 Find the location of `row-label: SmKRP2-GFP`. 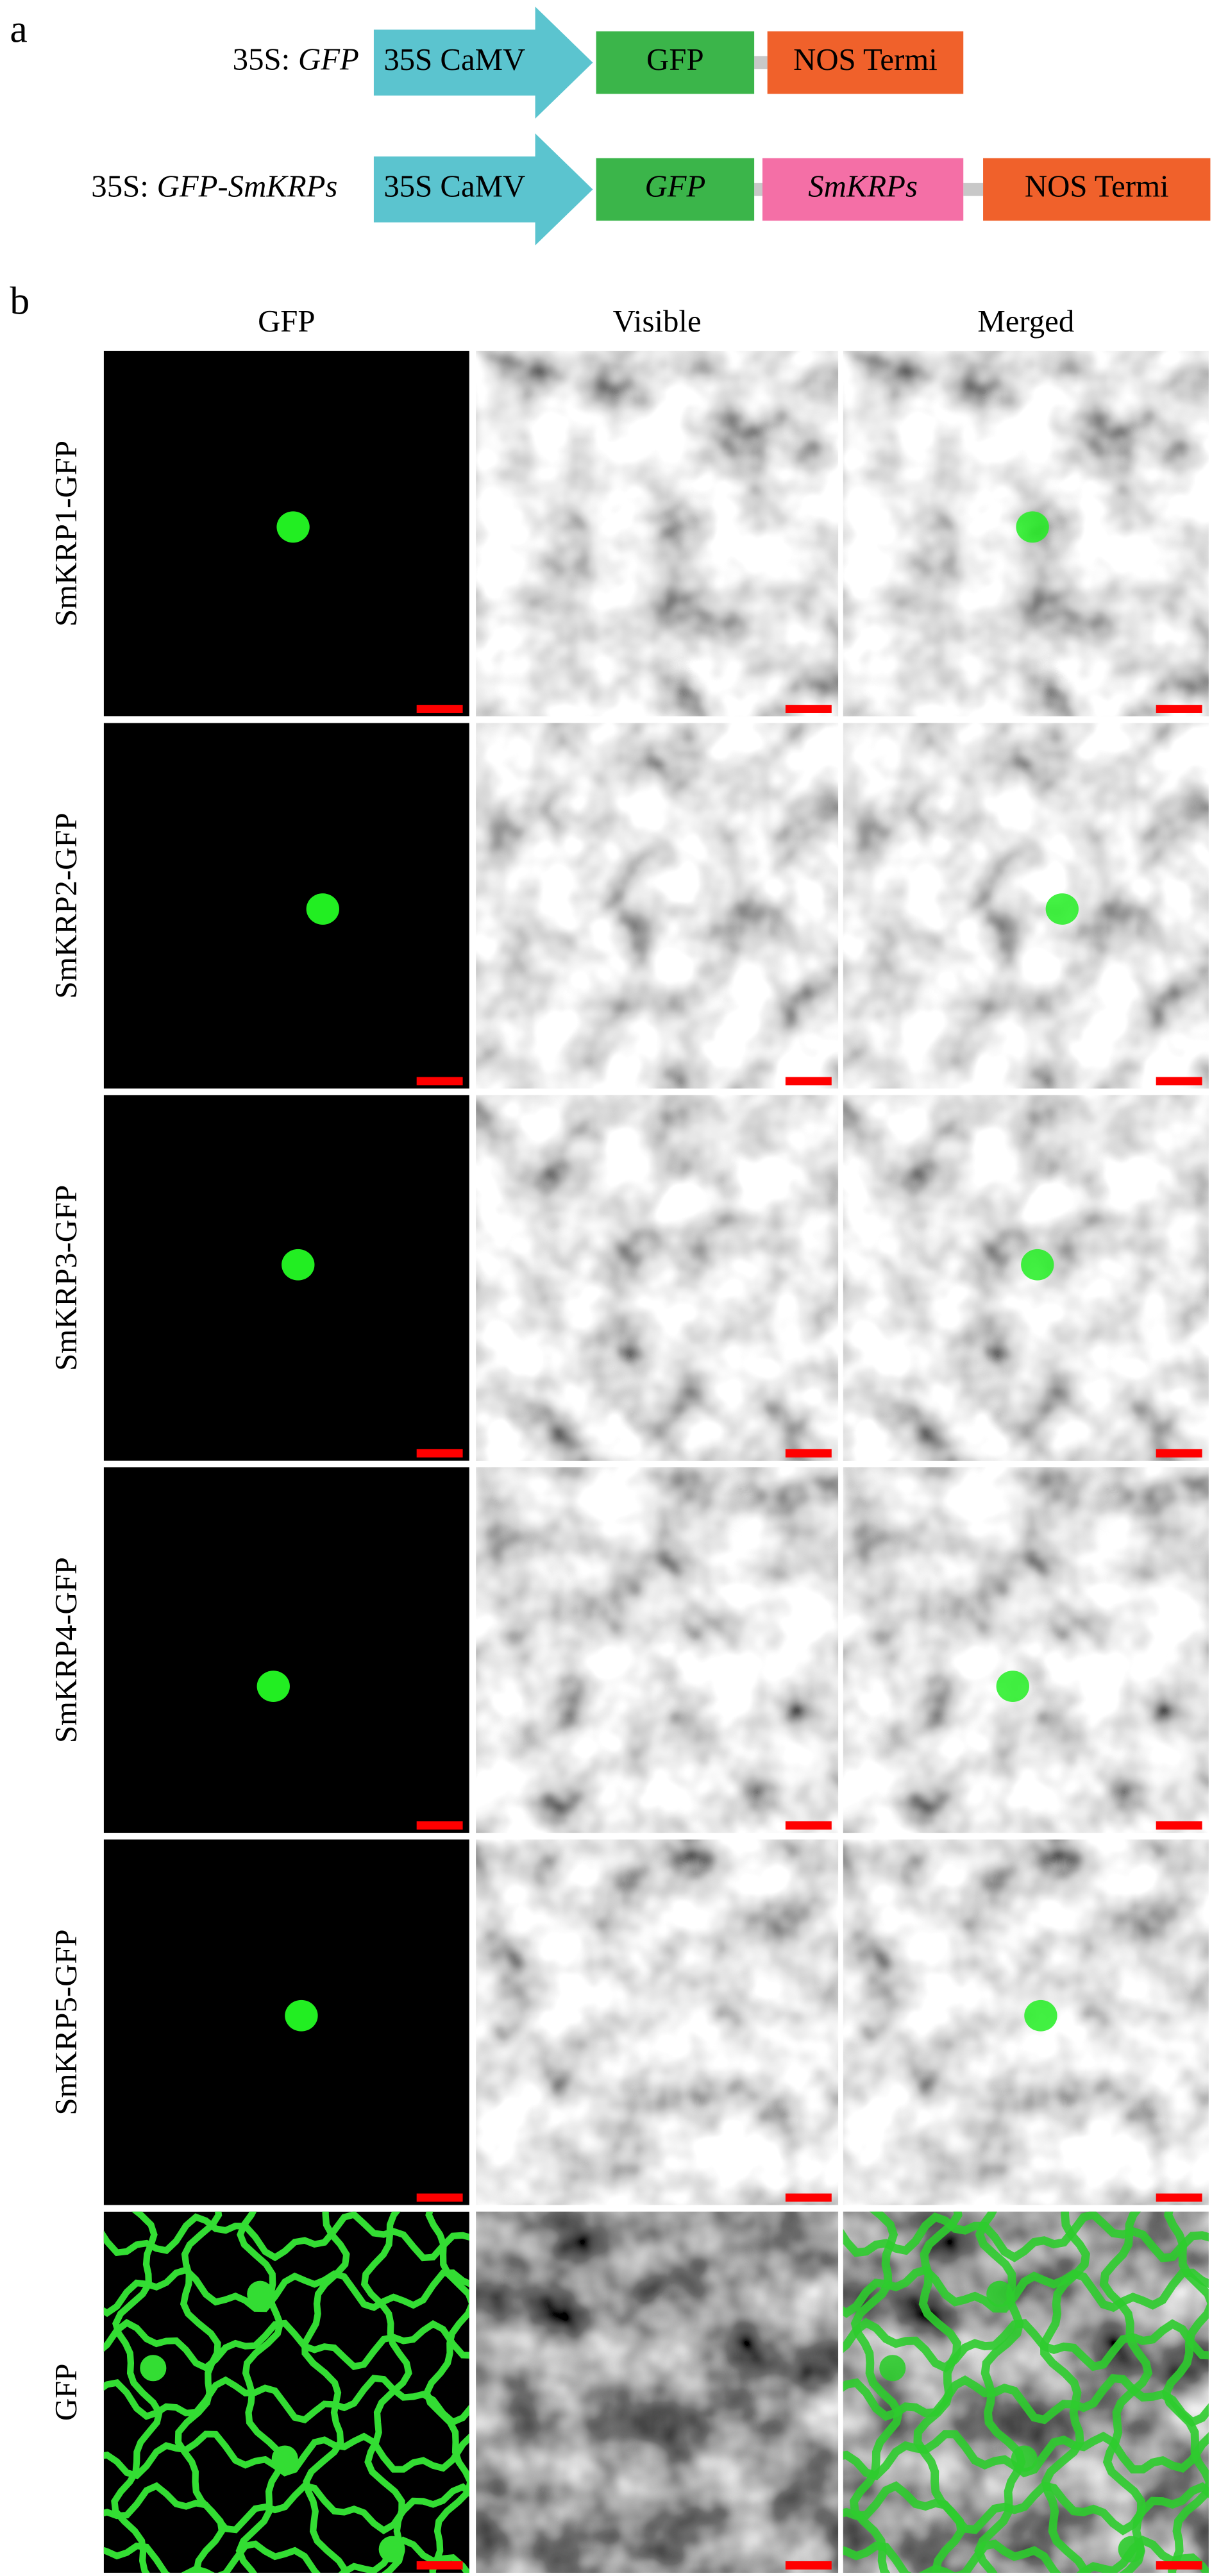

row-label: SmKRP2-GFP is located at coordinates (66, 905).